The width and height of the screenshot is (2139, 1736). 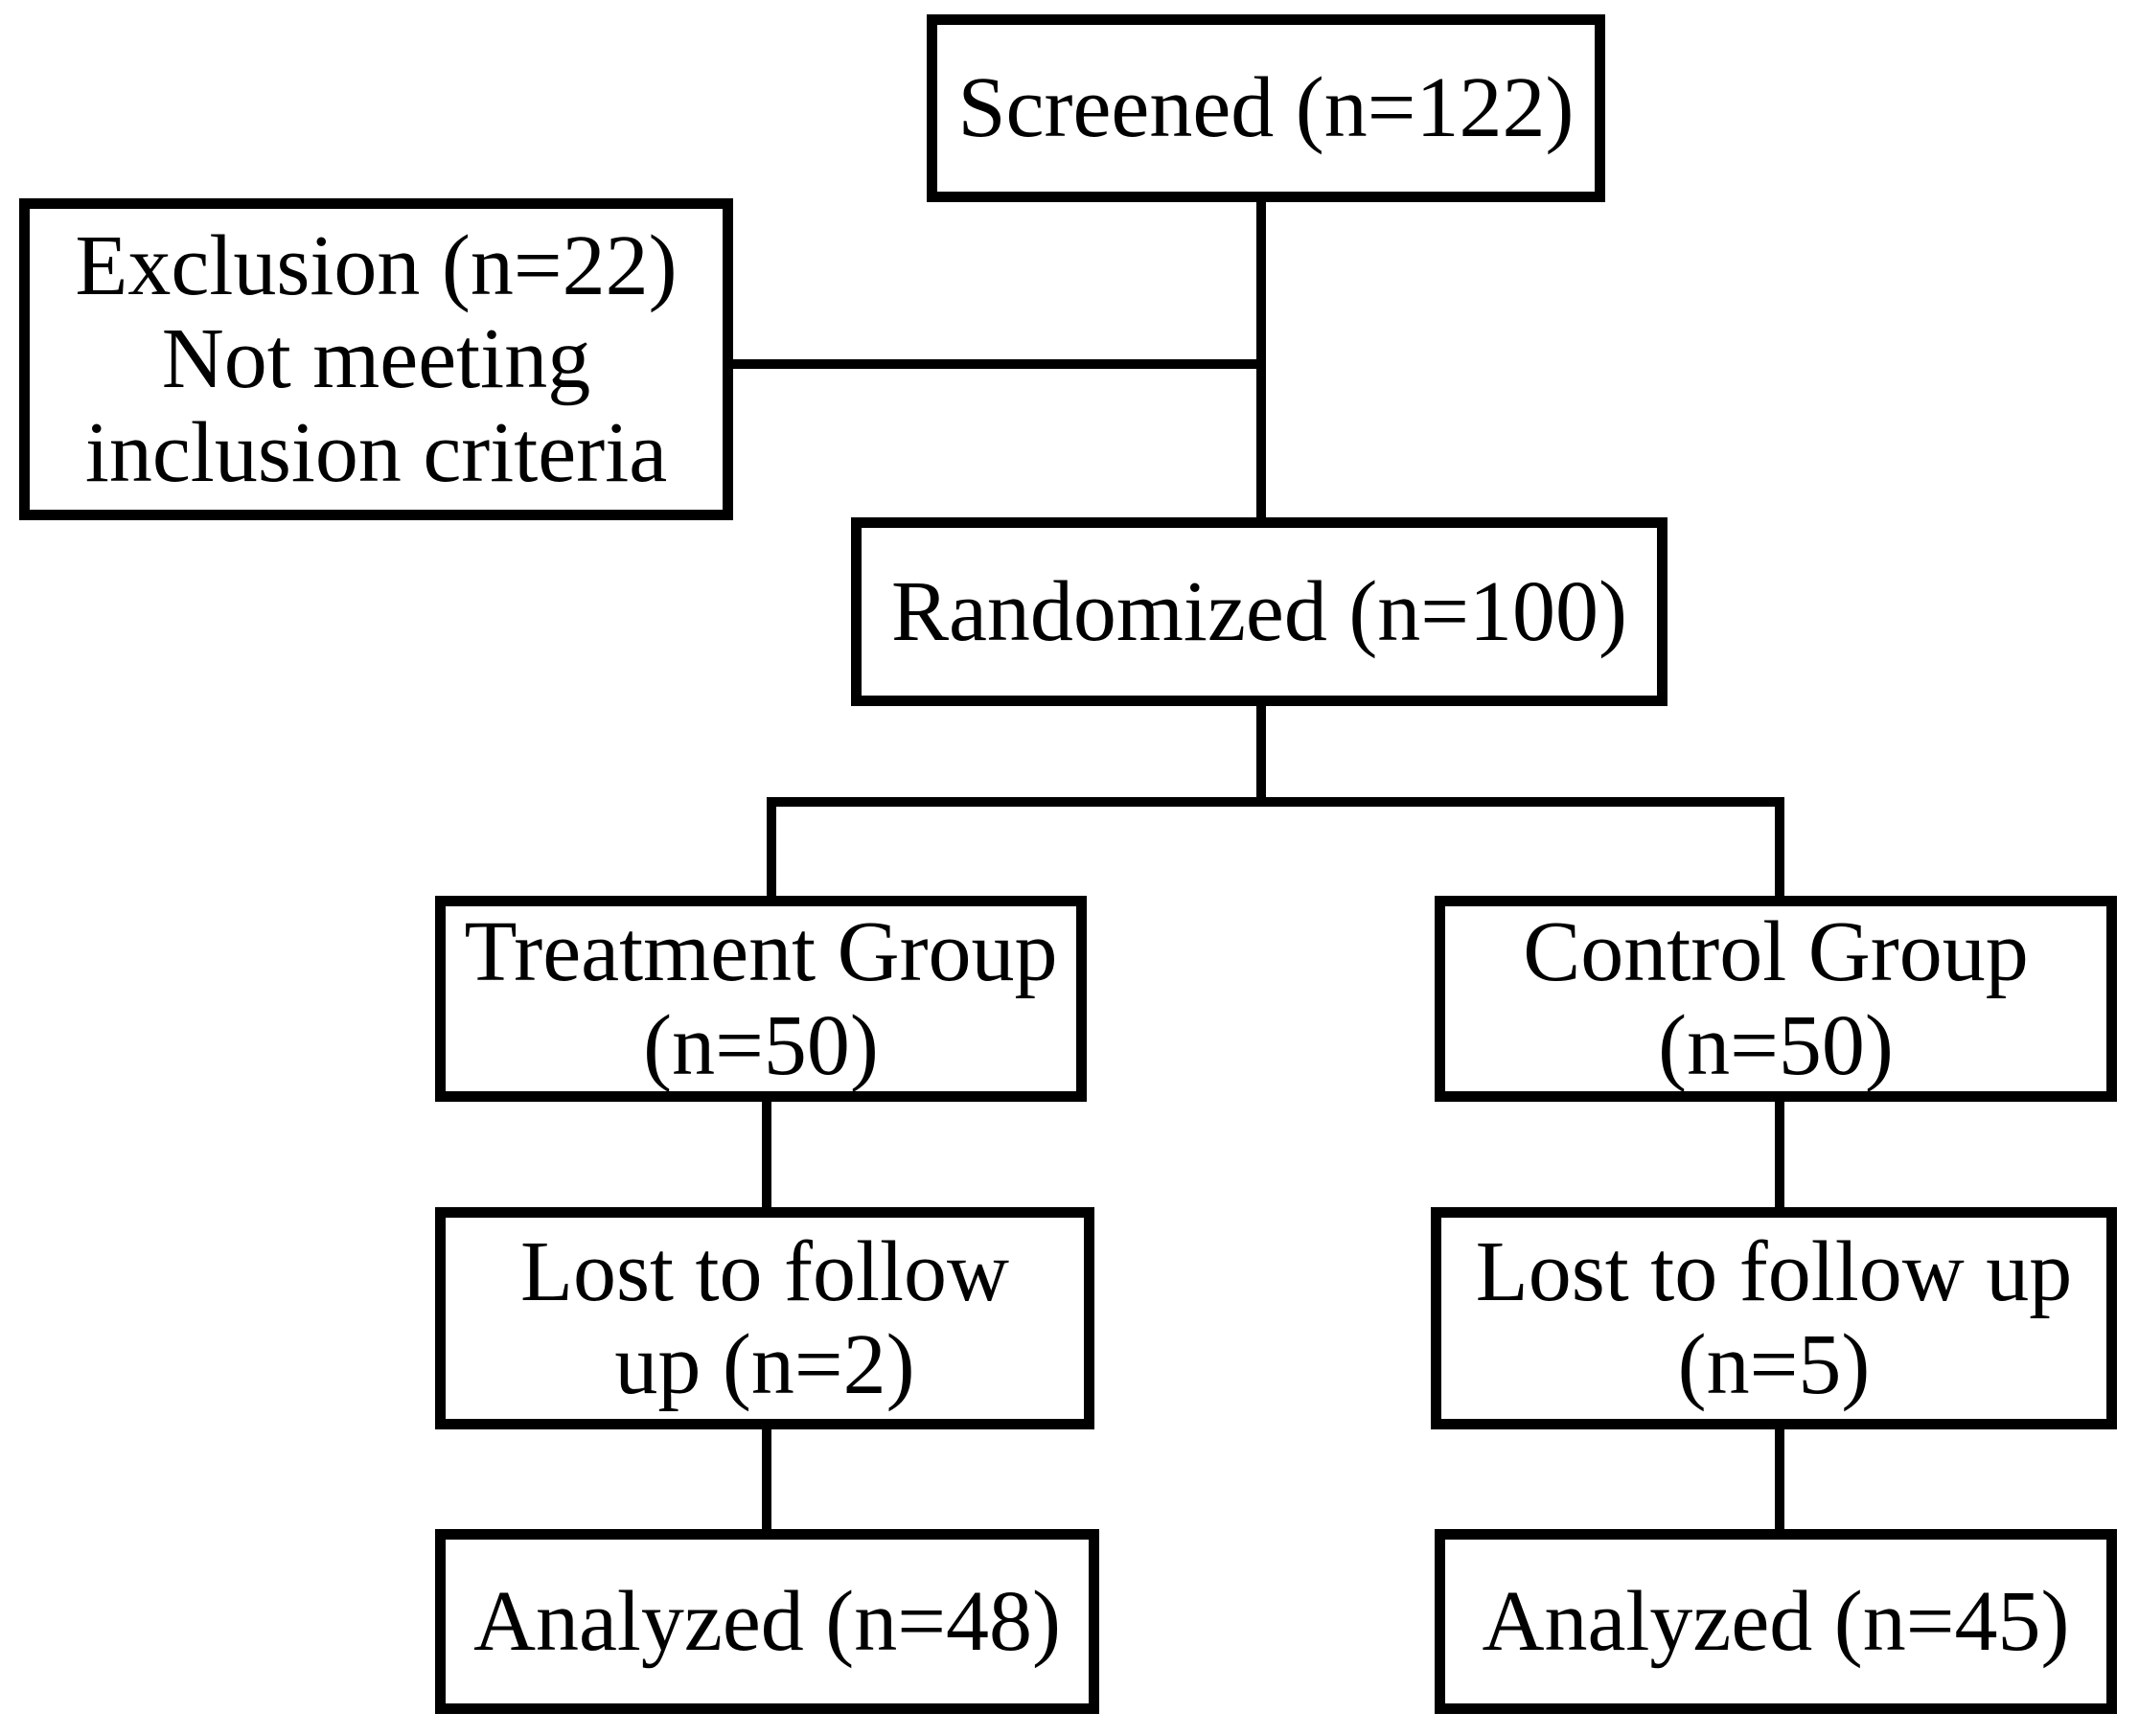 What do you see at coordinates (1774, 1365) in the screenshot?
I see `lost-control-label-line2: (n=5)` at bounding box center [1774, 1365].